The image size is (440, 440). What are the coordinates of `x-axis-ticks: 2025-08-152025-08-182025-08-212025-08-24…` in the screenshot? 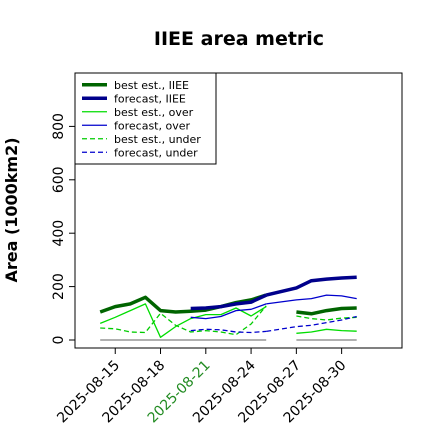 It's located at (201, 387).